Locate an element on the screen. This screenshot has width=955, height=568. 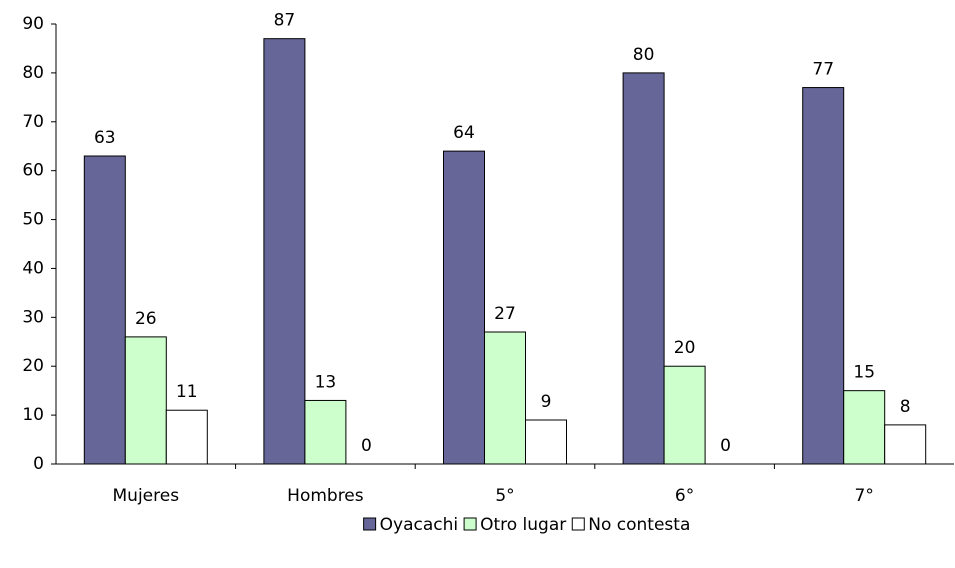
x-tick-label: 7° is located at coordinates (864, 496).